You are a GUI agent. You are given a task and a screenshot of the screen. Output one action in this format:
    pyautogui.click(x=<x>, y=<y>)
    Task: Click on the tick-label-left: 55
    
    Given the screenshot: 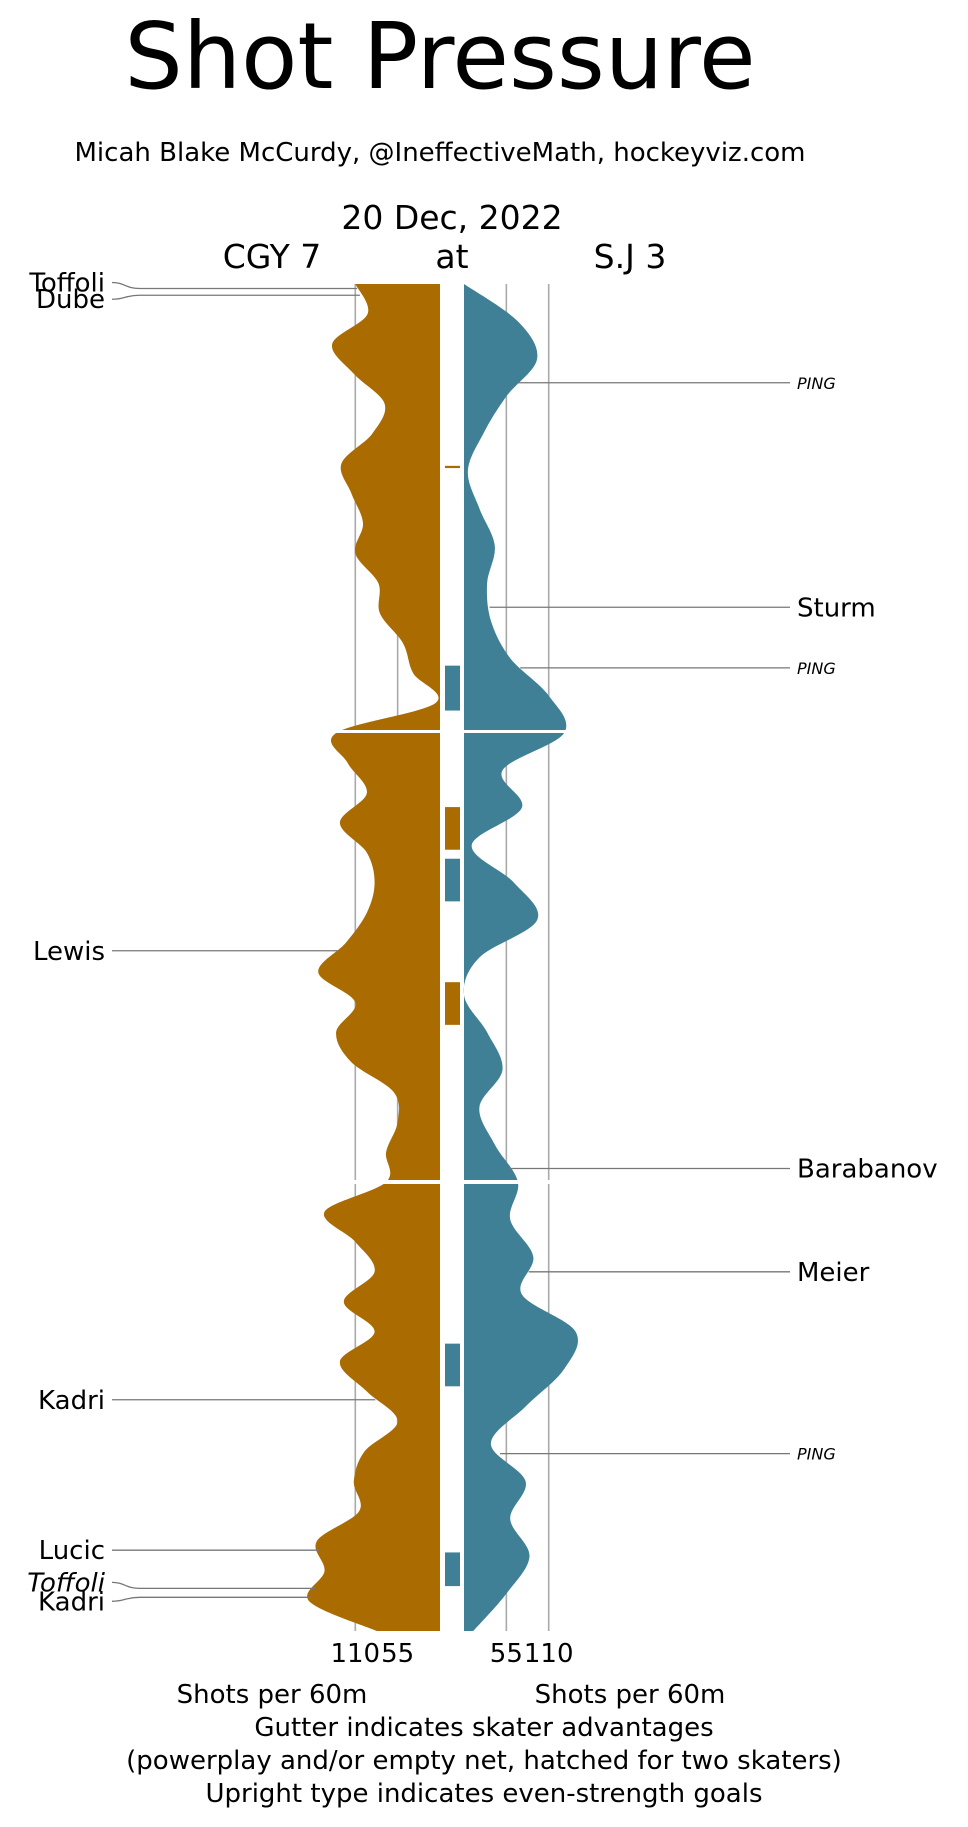 What is the action you would take?
    pyautogui.click(x=397, y=1654)
    